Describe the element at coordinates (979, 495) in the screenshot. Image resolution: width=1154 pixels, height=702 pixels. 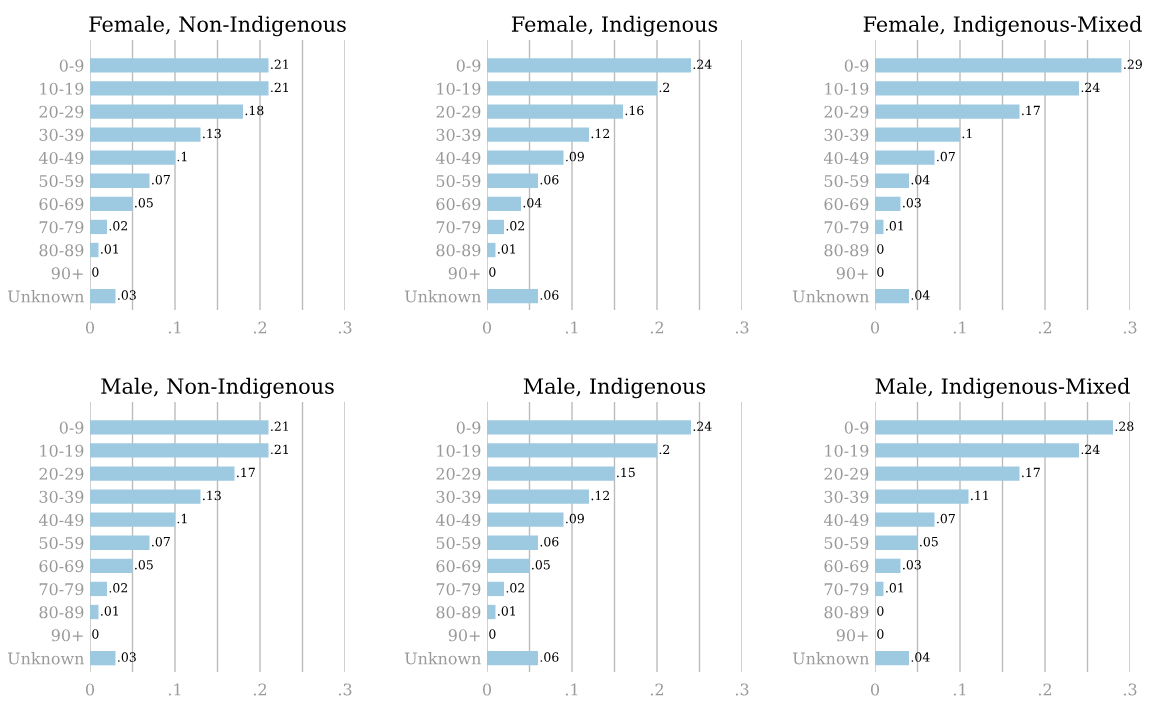
I see `data-label: .11` at that location.